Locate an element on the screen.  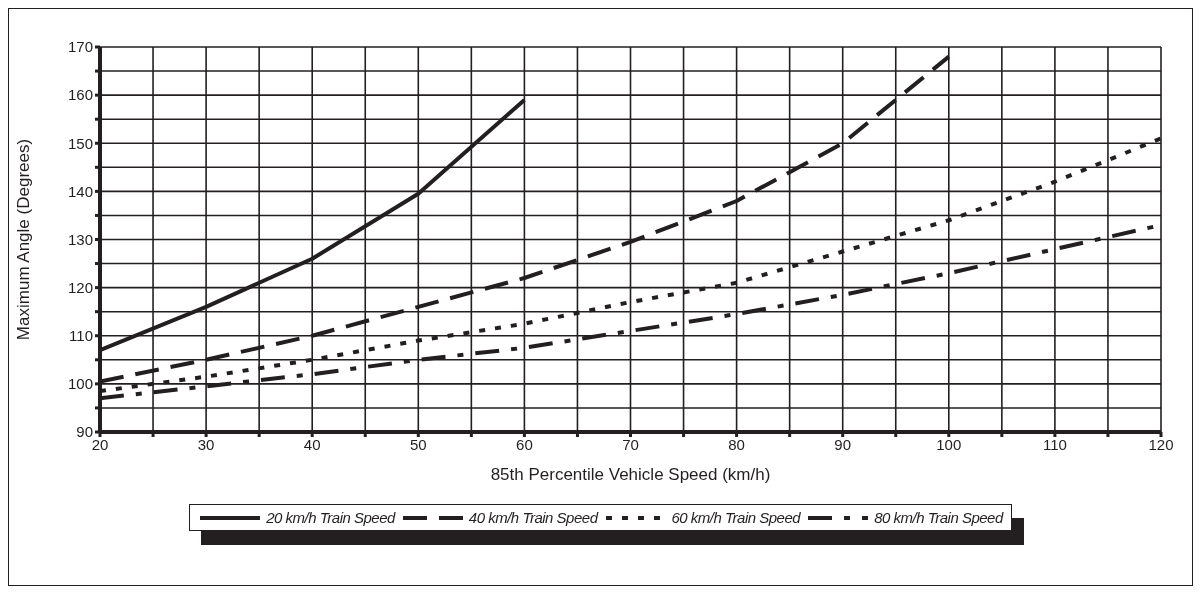
x-tick-label: 50 is located at coordinates (418, 444).